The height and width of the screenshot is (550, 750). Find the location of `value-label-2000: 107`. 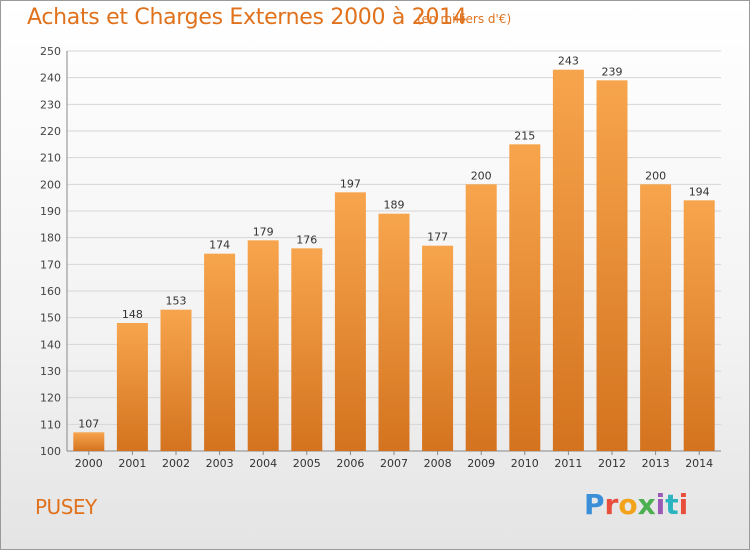

value-label-2000: 107 is located at coordinates (88, 423).